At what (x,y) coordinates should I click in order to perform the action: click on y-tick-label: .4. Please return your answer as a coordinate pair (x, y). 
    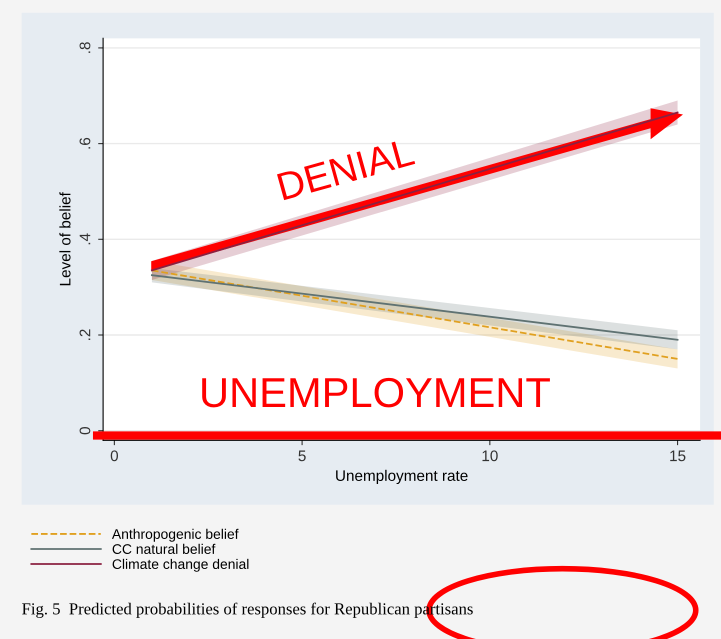
    Looking at the image, I should click on (85, 238).